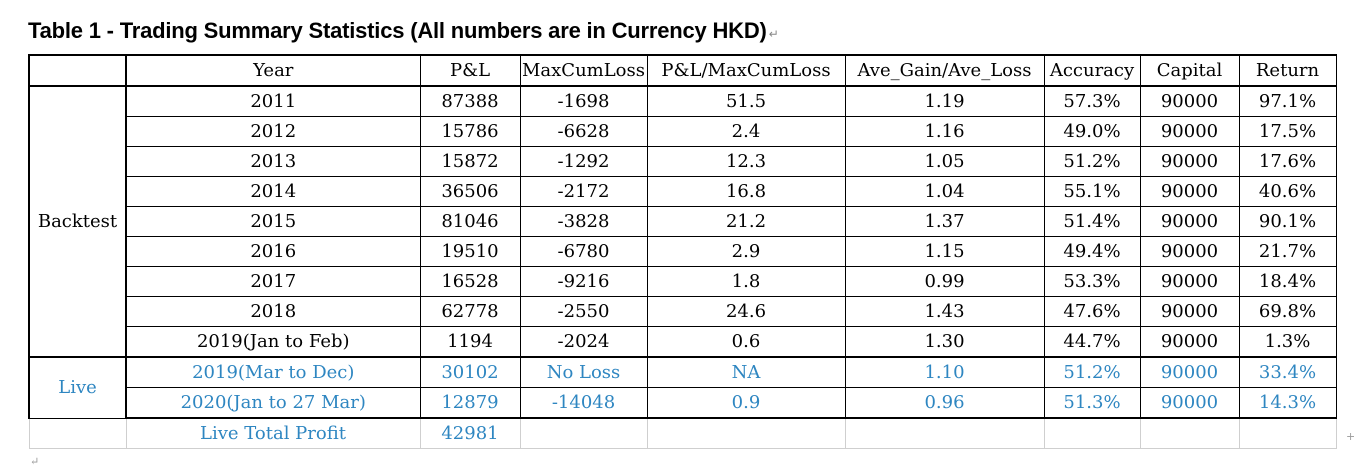 The width and height of the screenshot is (1354, 468). What do you see at coordinates (273, 70) in the screenshot?
I see `header-year: Year` at bounding box center [273, 70].